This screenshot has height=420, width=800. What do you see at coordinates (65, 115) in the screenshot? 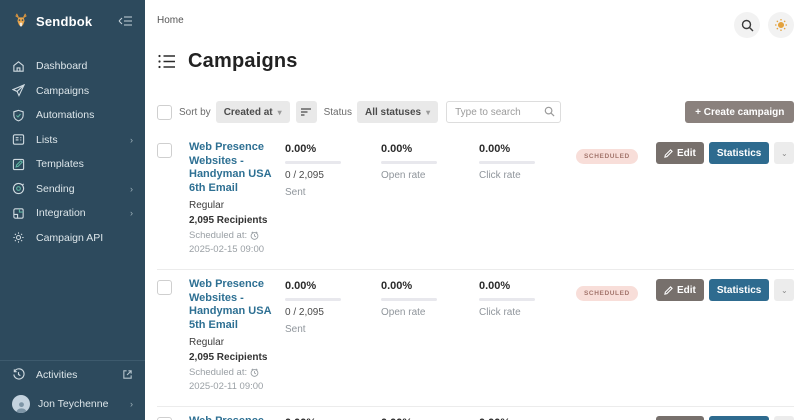
I see `sidebar-item-label: Automations` at bounding box center [65, 115].